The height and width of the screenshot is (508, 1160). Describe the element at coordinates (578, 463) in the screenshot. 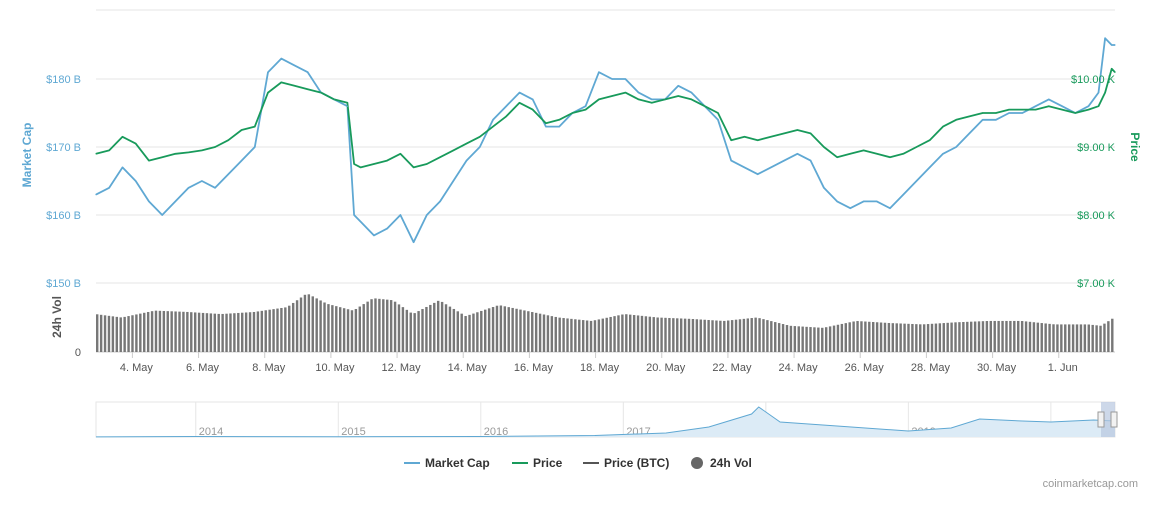

I see `legend: Market Cap Price Price (BTC) 24h Vol` at that location.